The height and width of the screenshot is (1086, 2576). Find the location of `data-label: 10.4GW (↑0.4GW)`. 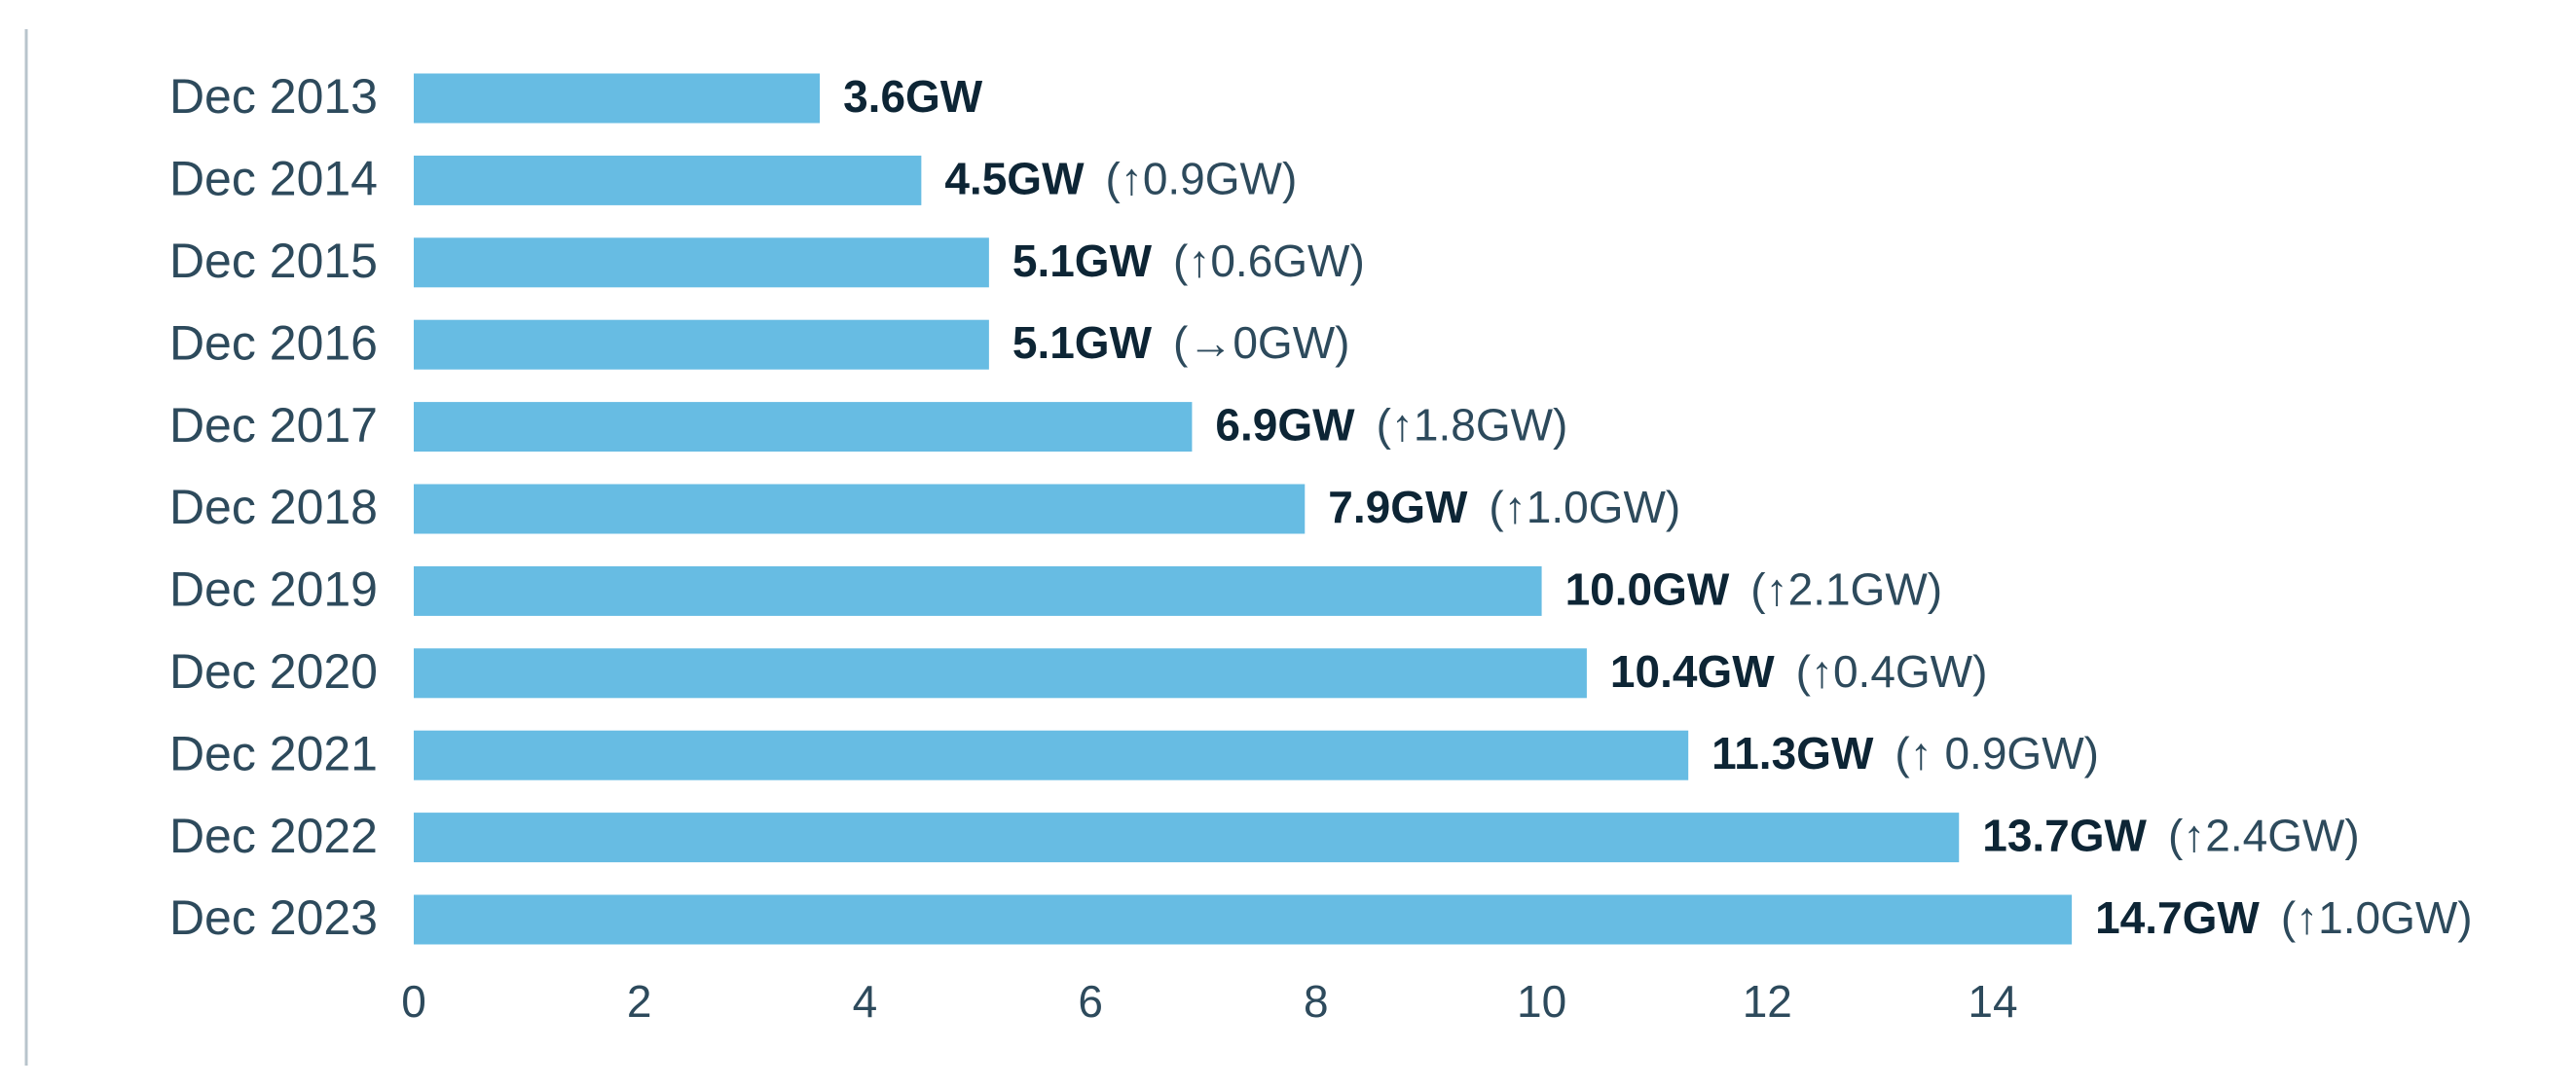

data-label: 10.4GW (↑0.4GW) is located at coordinates (1799, 672).